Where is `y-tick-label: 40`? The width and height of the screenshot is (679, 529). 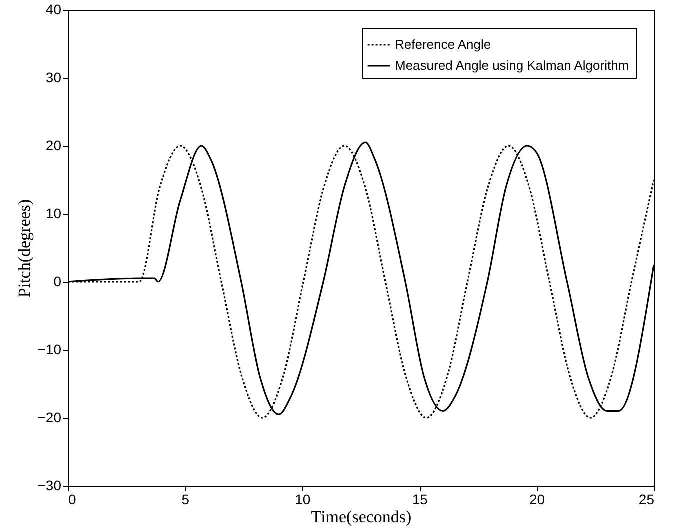 y-tick-label: 40 is located at coordinates (54, 10).